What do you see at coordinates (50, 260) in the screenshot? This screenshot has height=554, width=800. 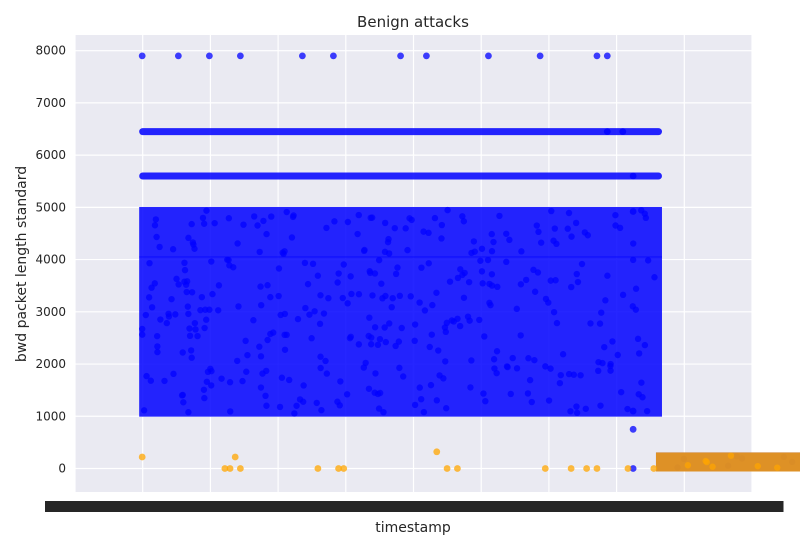 I see `y-tick-labels: 0 1000 2000 3000 4000 5000 6000 7000 8000` at bounding box center [50, 260].